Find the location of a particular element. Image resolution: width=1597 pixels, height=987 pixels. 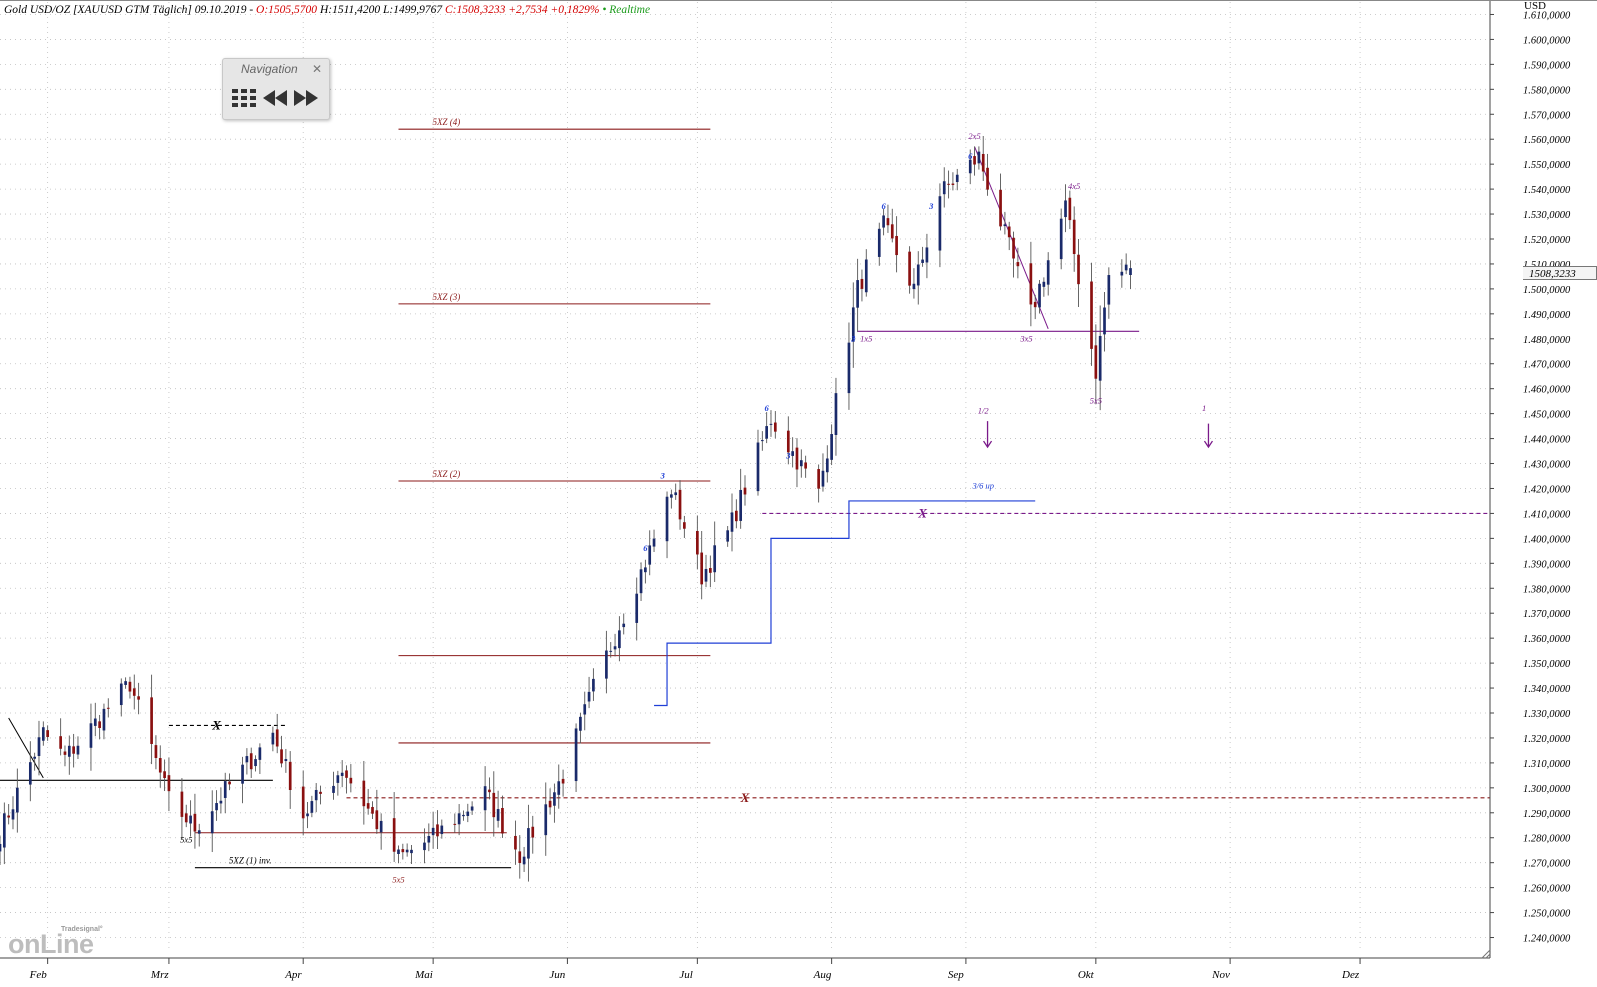

grid-icon is located at coordinates (244, 98).